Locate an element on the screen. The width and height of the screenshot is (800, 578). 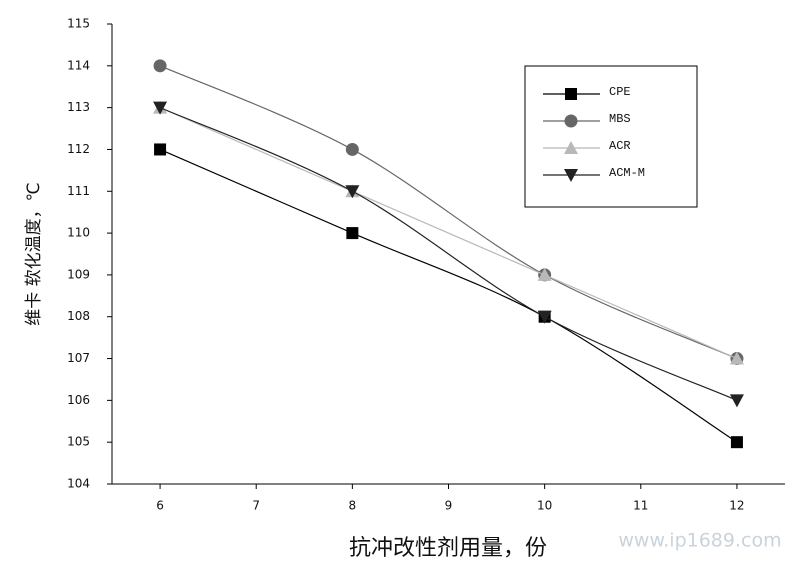
legend-label: ACR is located at coordinates (620, 146).